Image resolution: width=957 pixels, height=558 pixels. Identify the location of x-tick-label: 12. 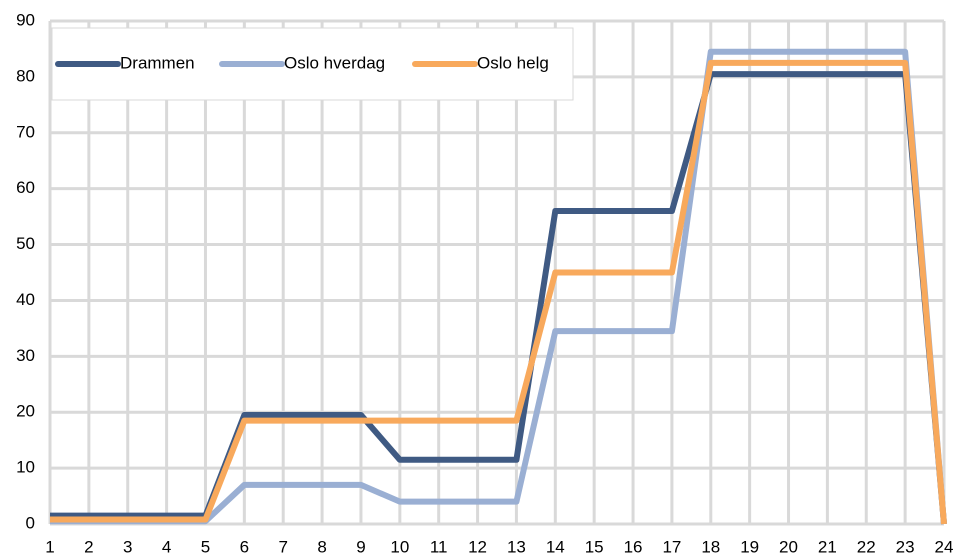
(477, 546).